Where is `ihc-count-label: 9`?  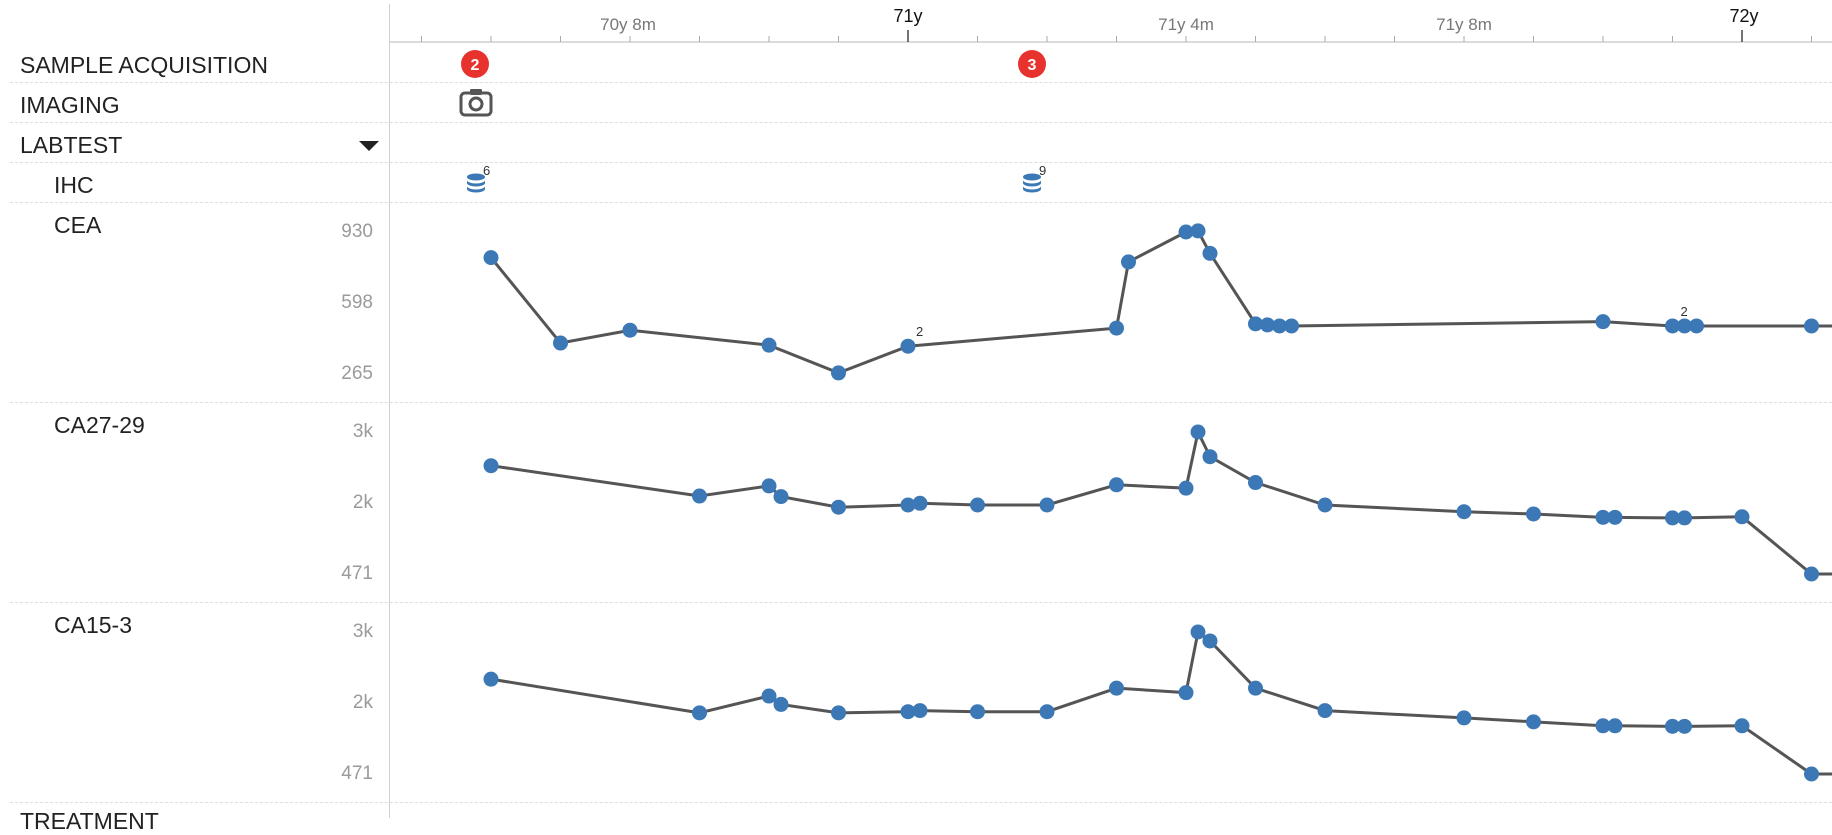
ihc-count-label: 9 is located at coordinates (1042, 170).